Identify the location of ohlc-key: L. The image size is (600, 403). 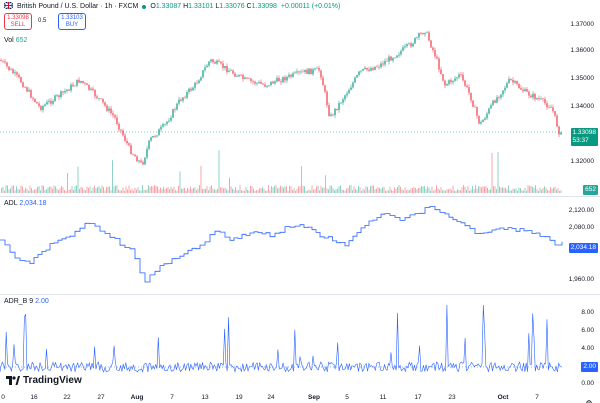
(217, 6).